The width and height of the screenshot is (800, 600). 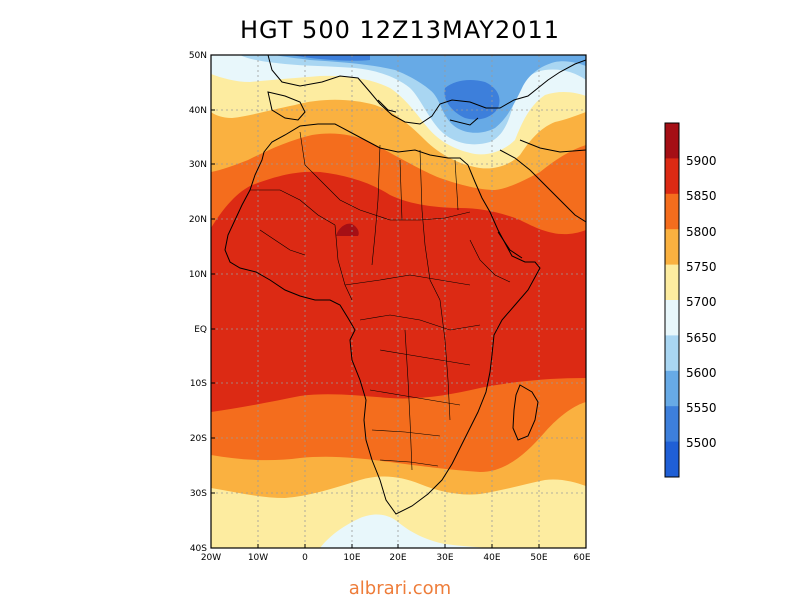 I want to click on lat-label: 40N, so click(x=198, y=111).